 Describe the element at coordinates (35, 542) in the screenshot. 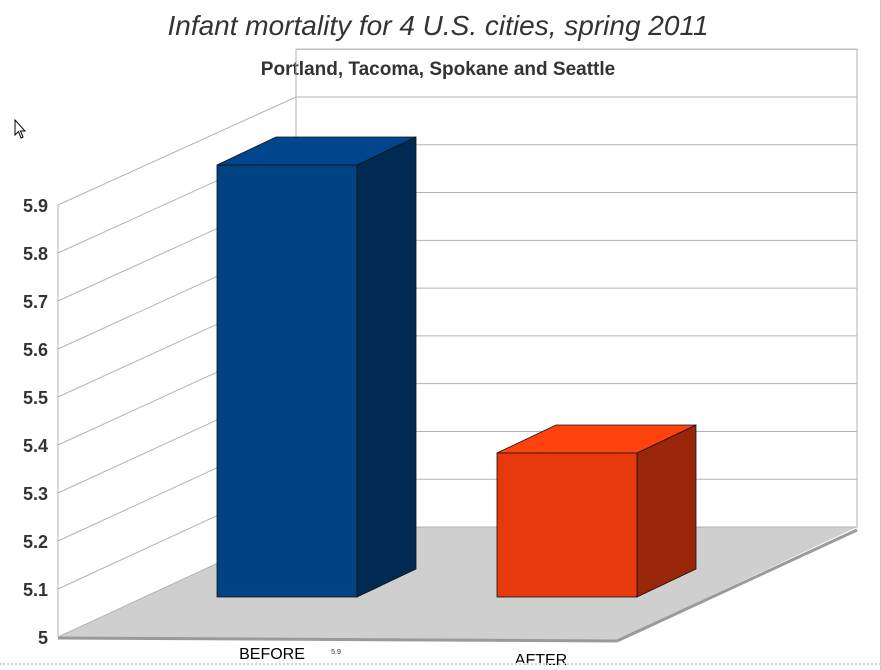

I see `y-tick-label: 5.2` at that location.